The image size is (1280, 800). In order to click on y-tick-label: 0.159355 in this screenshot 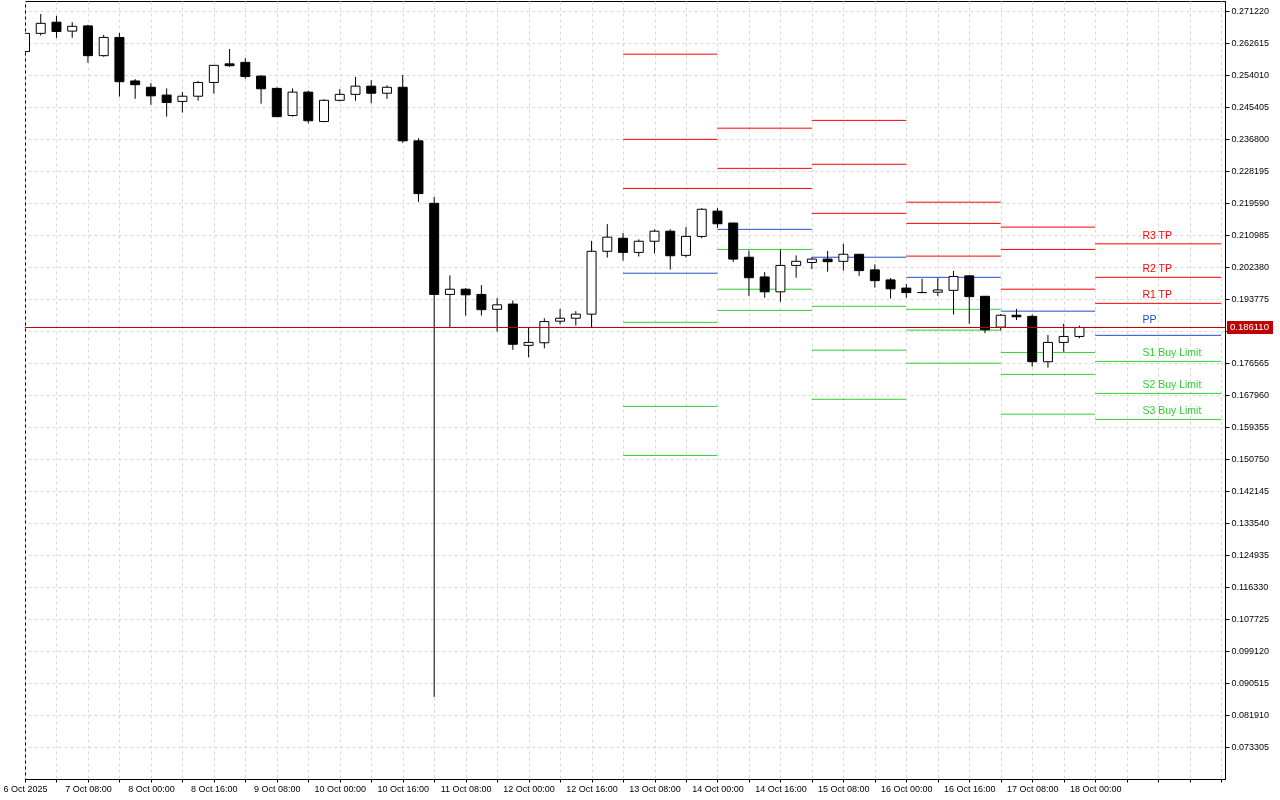, I will do `click(1250, 427)`.